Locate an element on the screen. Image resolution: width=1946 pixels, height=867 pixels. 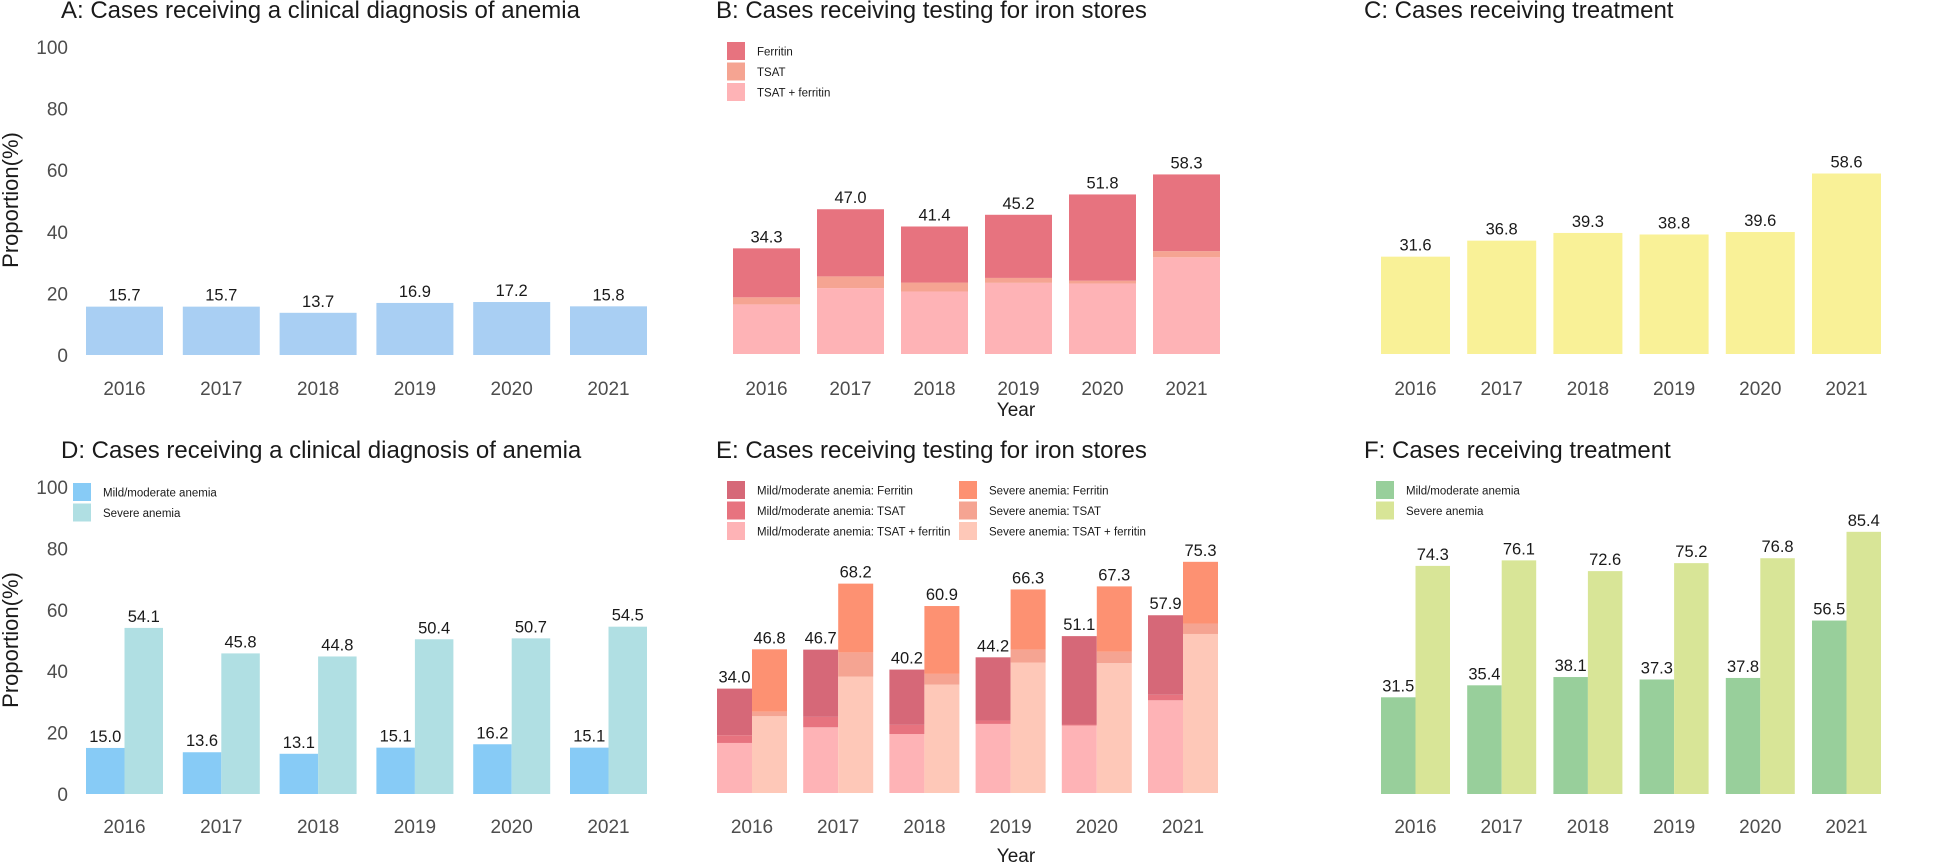
panel-d-y-tick-label: 80 is located at coordinates (57, 549).